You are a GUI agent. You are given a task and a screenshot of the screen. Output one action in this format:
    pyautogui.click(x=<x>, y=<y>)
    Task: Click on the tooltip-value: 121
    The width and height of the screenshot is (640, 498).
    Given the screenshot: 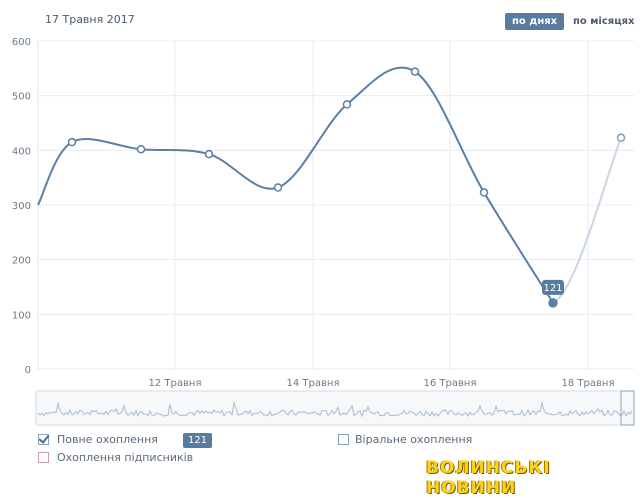 What is the action you would take?
    pyautogui.click(x=552, y=288)
    